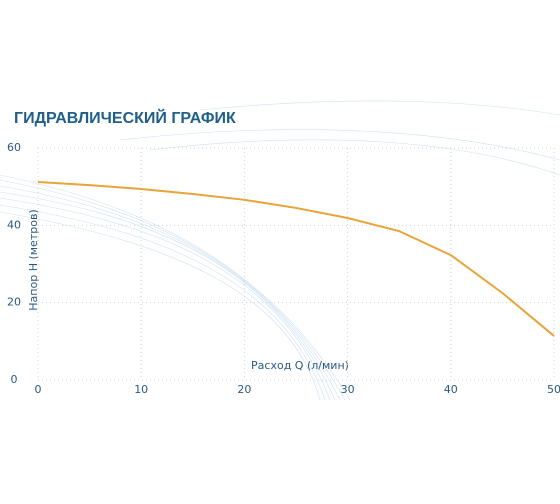 The image size is (560, 504). What do you see at coordinates (33, 259) in the screenshot?
I see `y-axis-label: Напор H (метров)` at bounding box center [33, 259].